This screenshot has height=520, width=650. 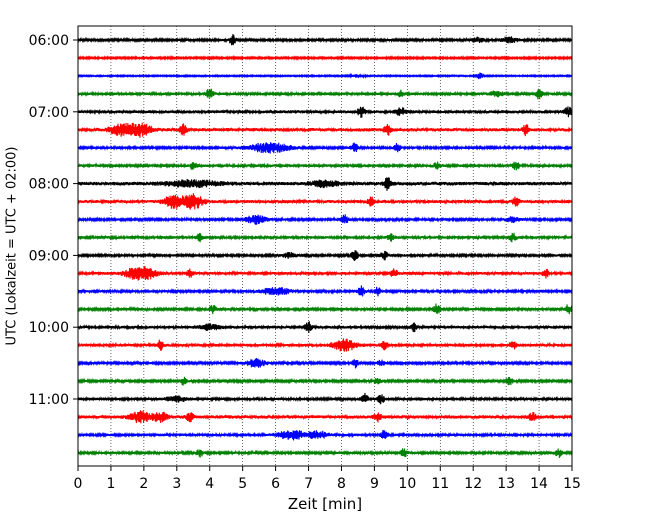 What do you see at coordinates (539, 484) in the screenshot?
I see `x-tick-label: 14` at bounding box center [539, 484].